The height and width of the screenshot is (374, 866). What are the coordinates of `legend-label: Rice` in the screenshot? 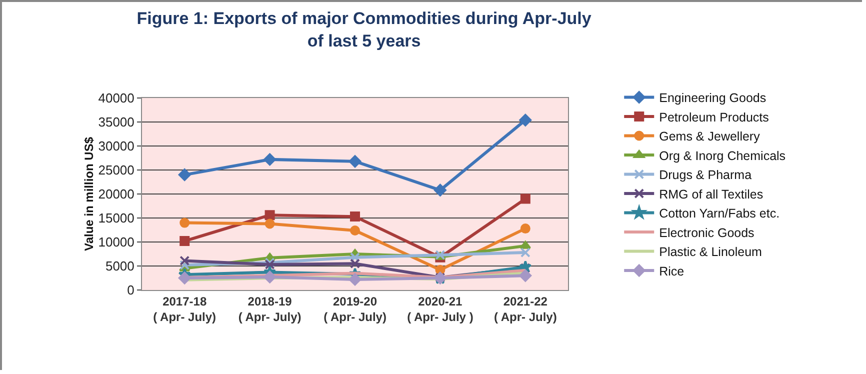 It's located at (671, 271).